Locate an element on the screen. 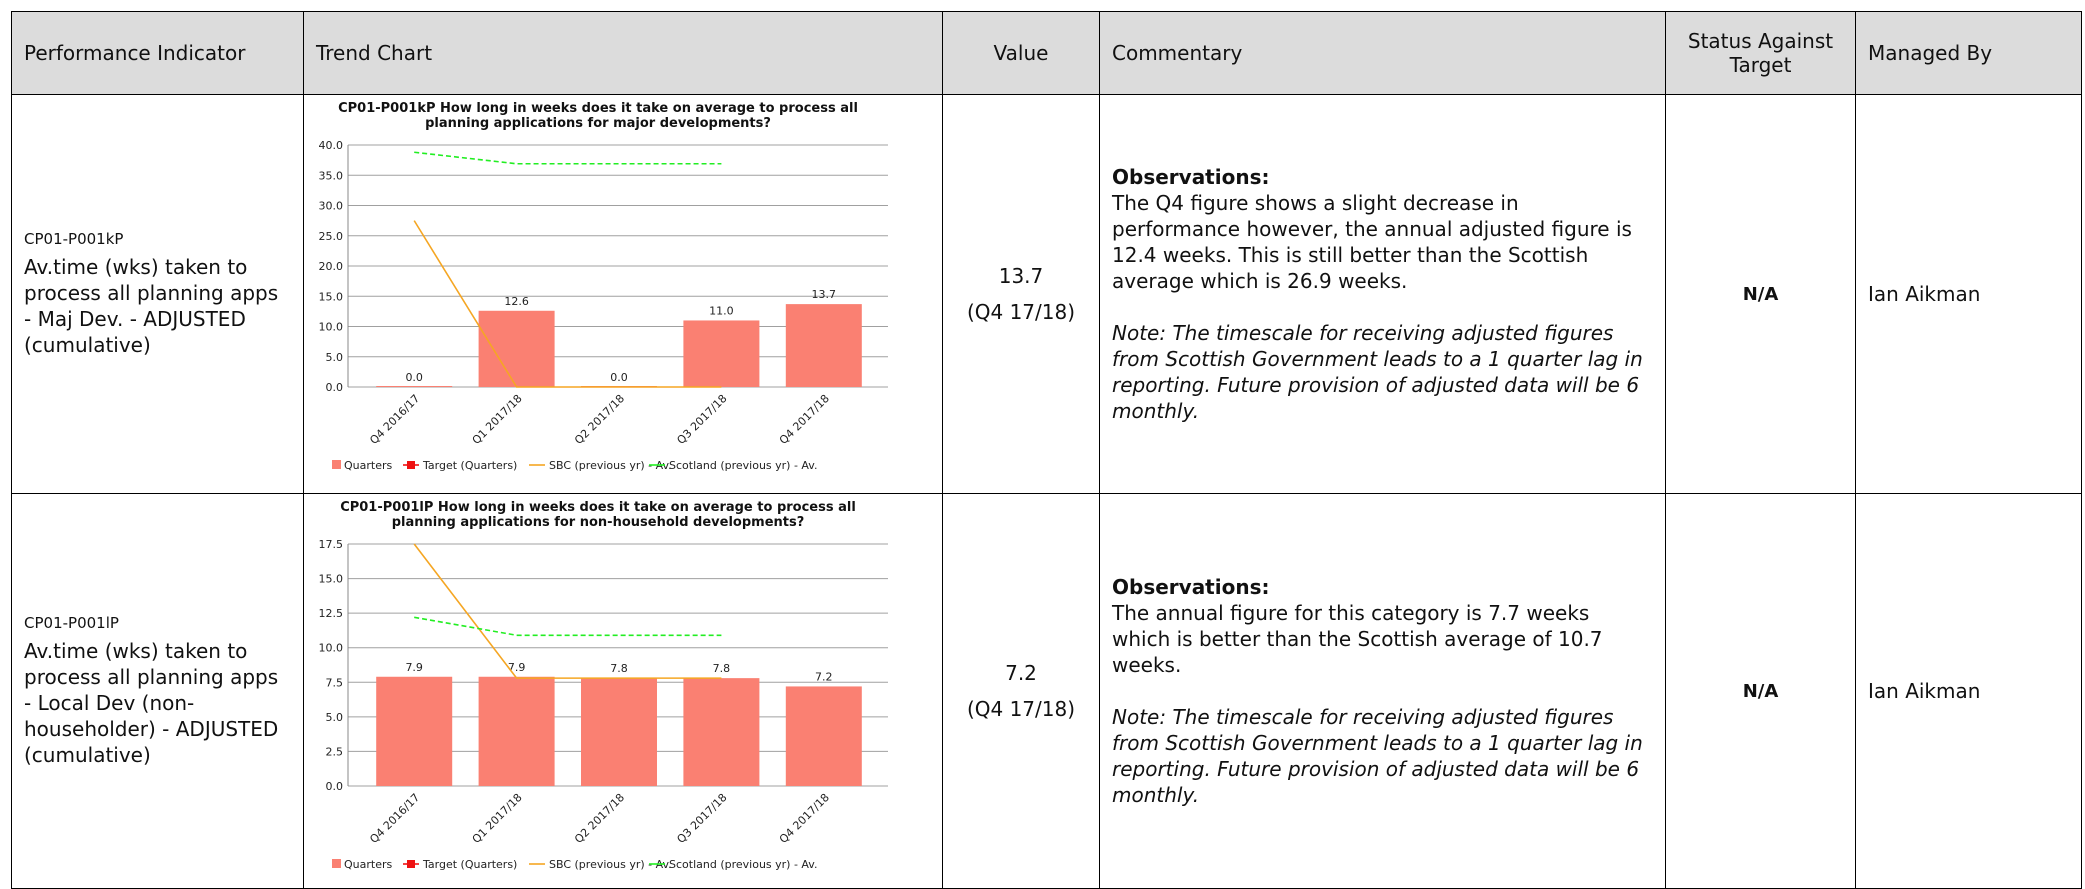 Image resolution: width=2085 pixels, height=889 pixels. indicator-code: CP01-P001kP is located at coordinates (74, 239).